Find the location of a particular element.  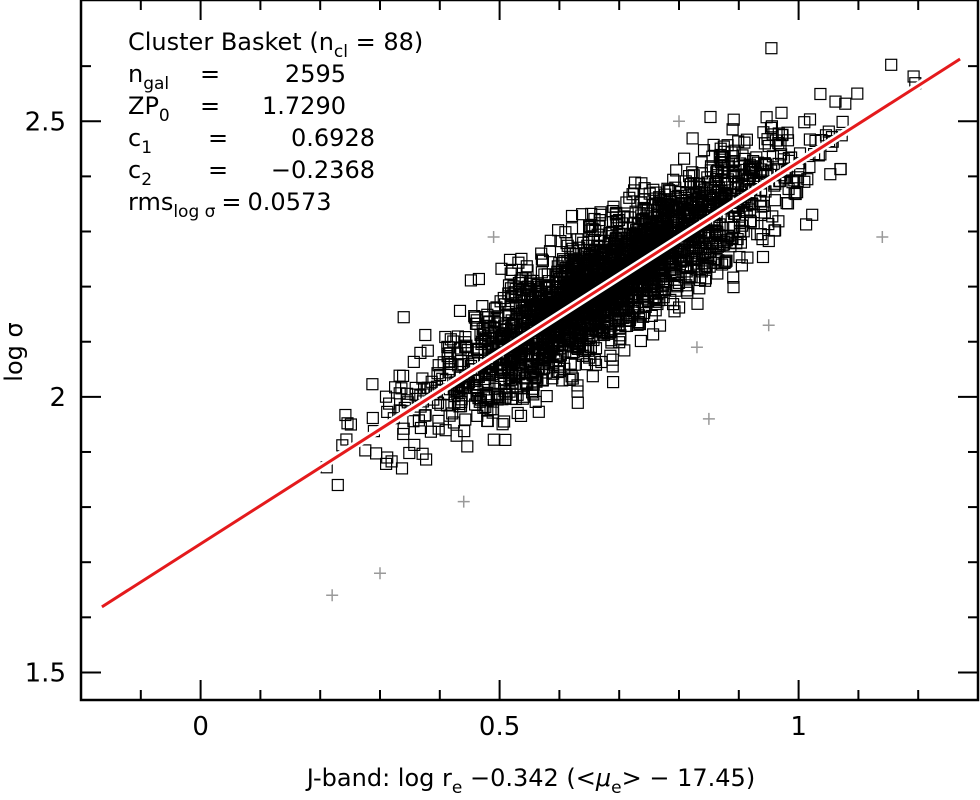

annotation-ngal-value: 2595 is located at coordinates (315, 74).